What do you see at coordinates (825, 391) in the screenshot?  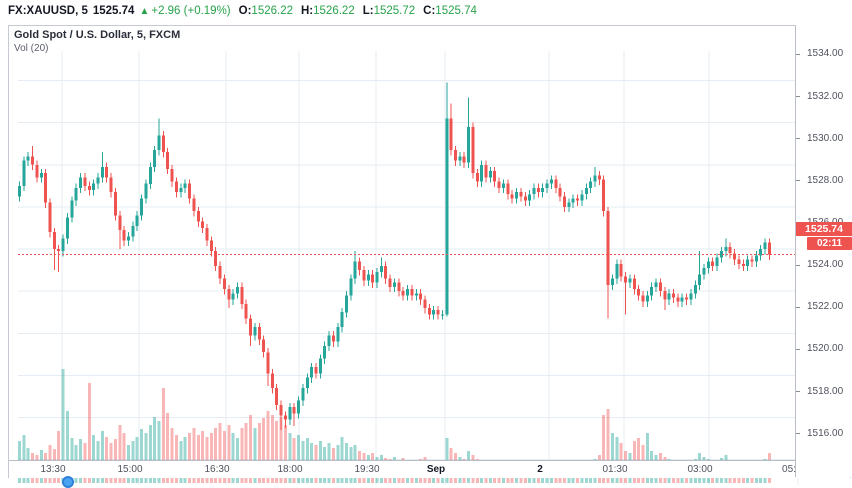 I see `price-axis-label: 1518.00` at bounding box center [825, 391].